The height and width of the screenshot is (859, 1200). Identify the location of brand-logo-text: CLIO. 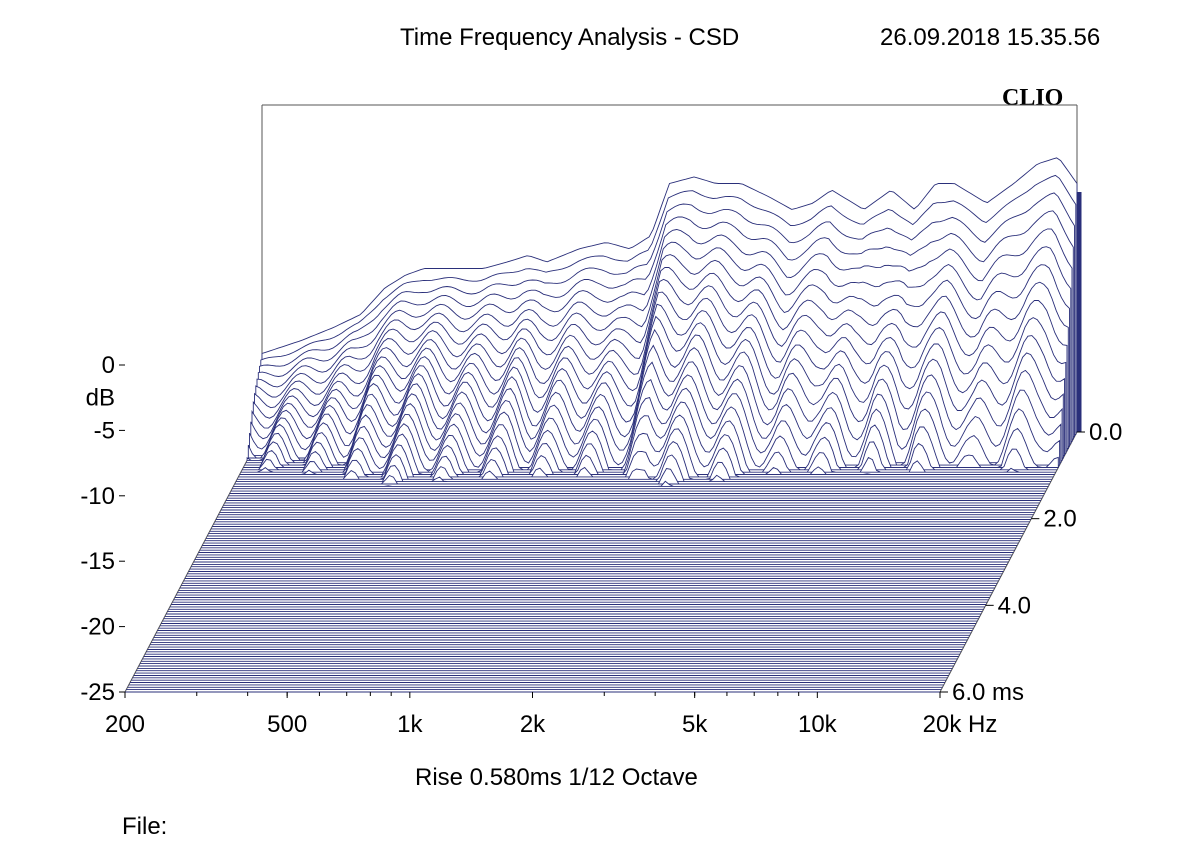
(1033, 98).